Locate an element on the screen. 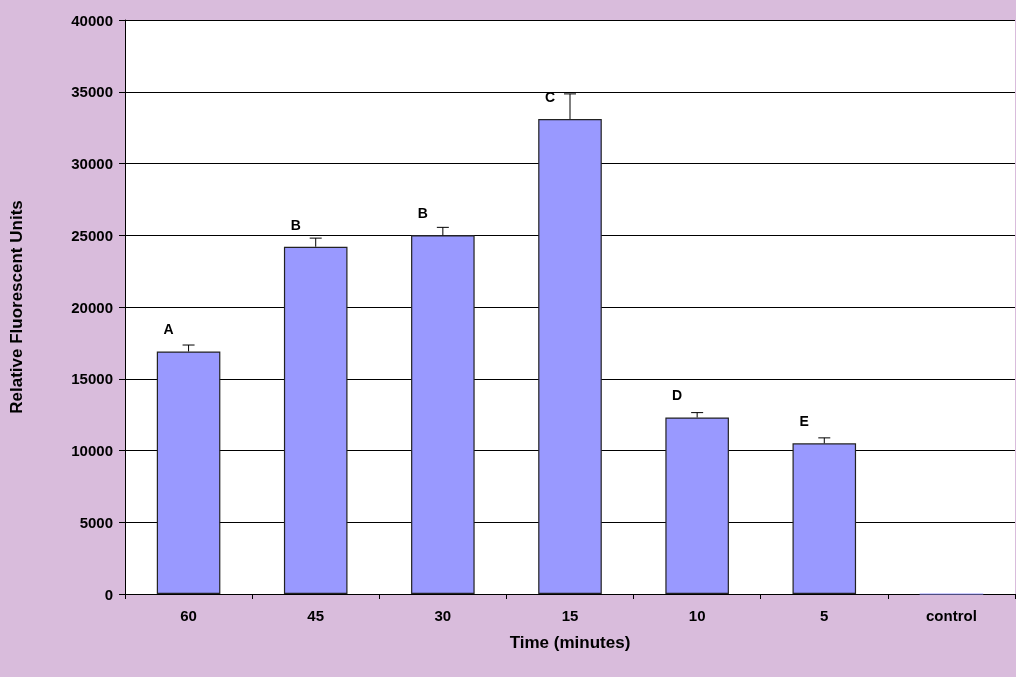 The height and width of the screenshot is (677, 1016). y-tick-label: 10000 is located at coordinates (92, 450).